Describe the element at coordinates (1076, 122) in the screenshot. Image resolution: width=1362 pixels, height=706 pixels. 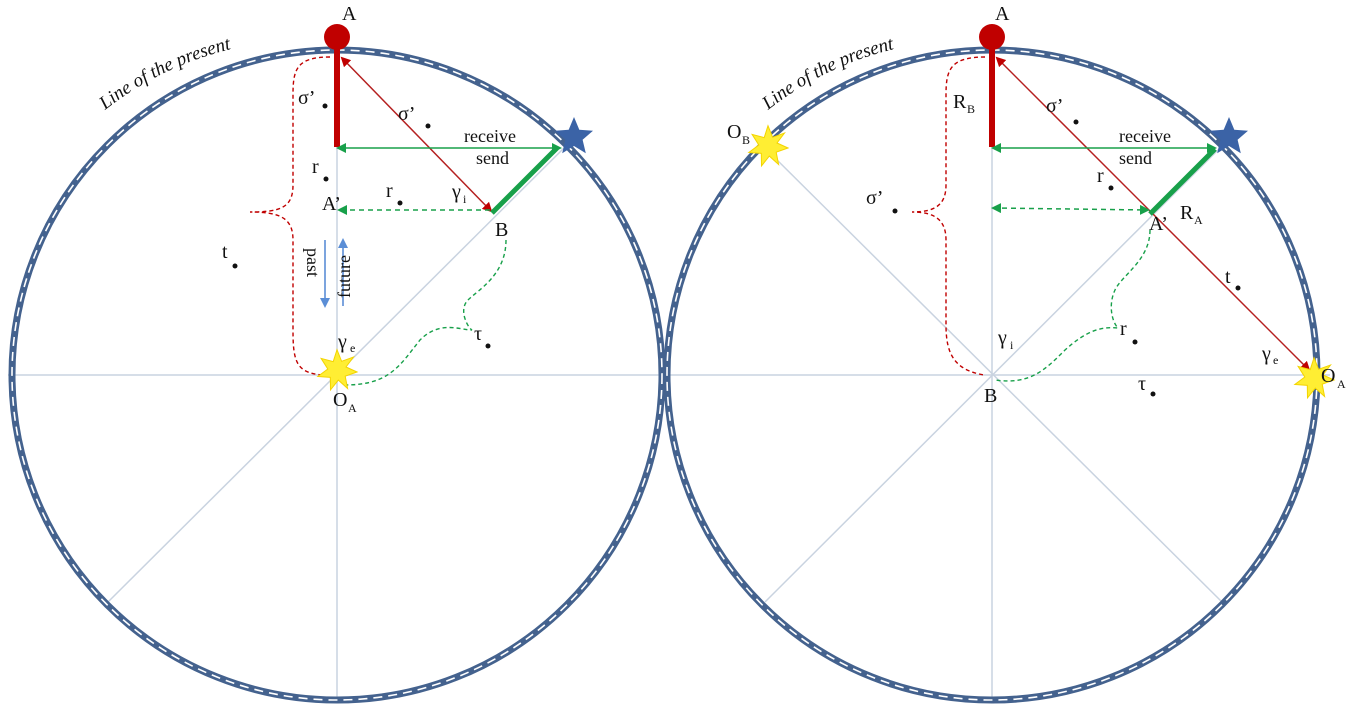
I see `right-sigma-upper-dot` at that location.